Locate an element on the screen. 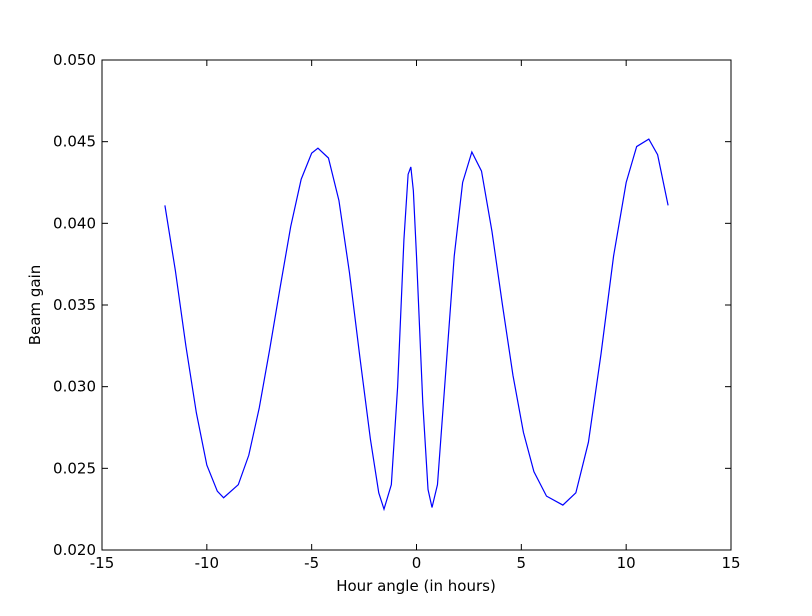  x-tick-label: 15 is located at coordinates (730, 563).